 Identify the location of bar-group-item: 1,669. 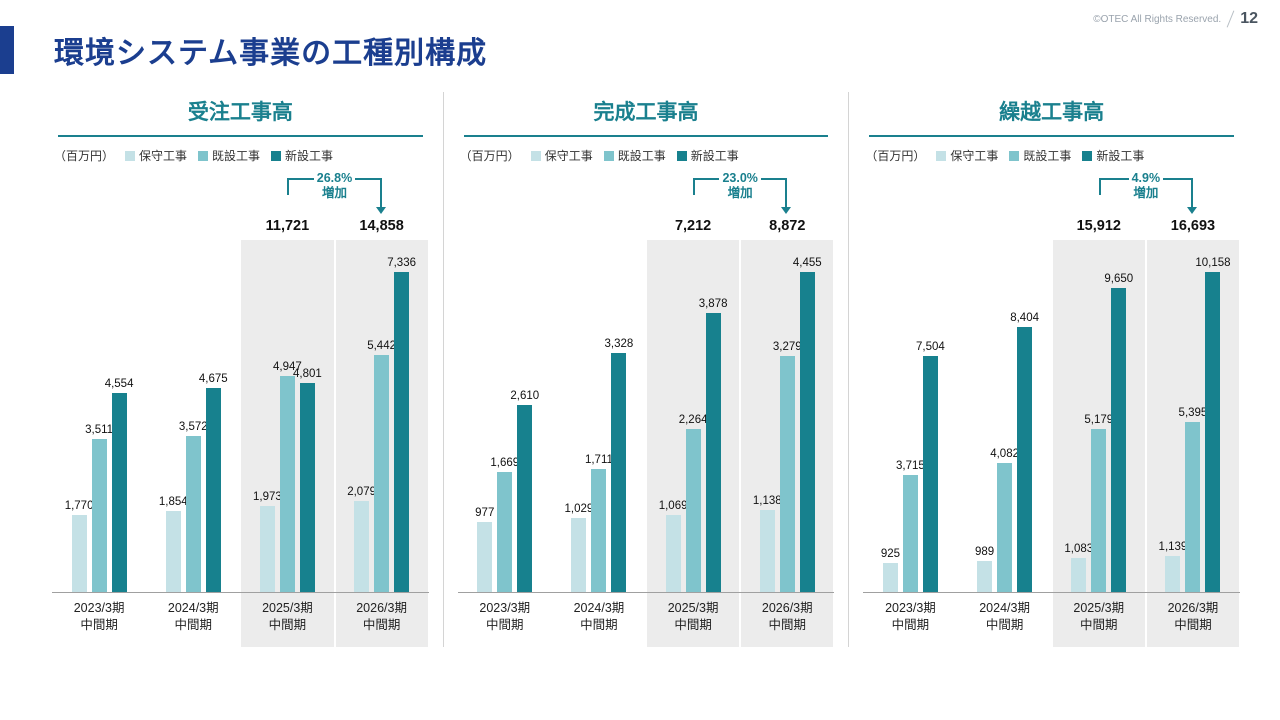
(504, 524).